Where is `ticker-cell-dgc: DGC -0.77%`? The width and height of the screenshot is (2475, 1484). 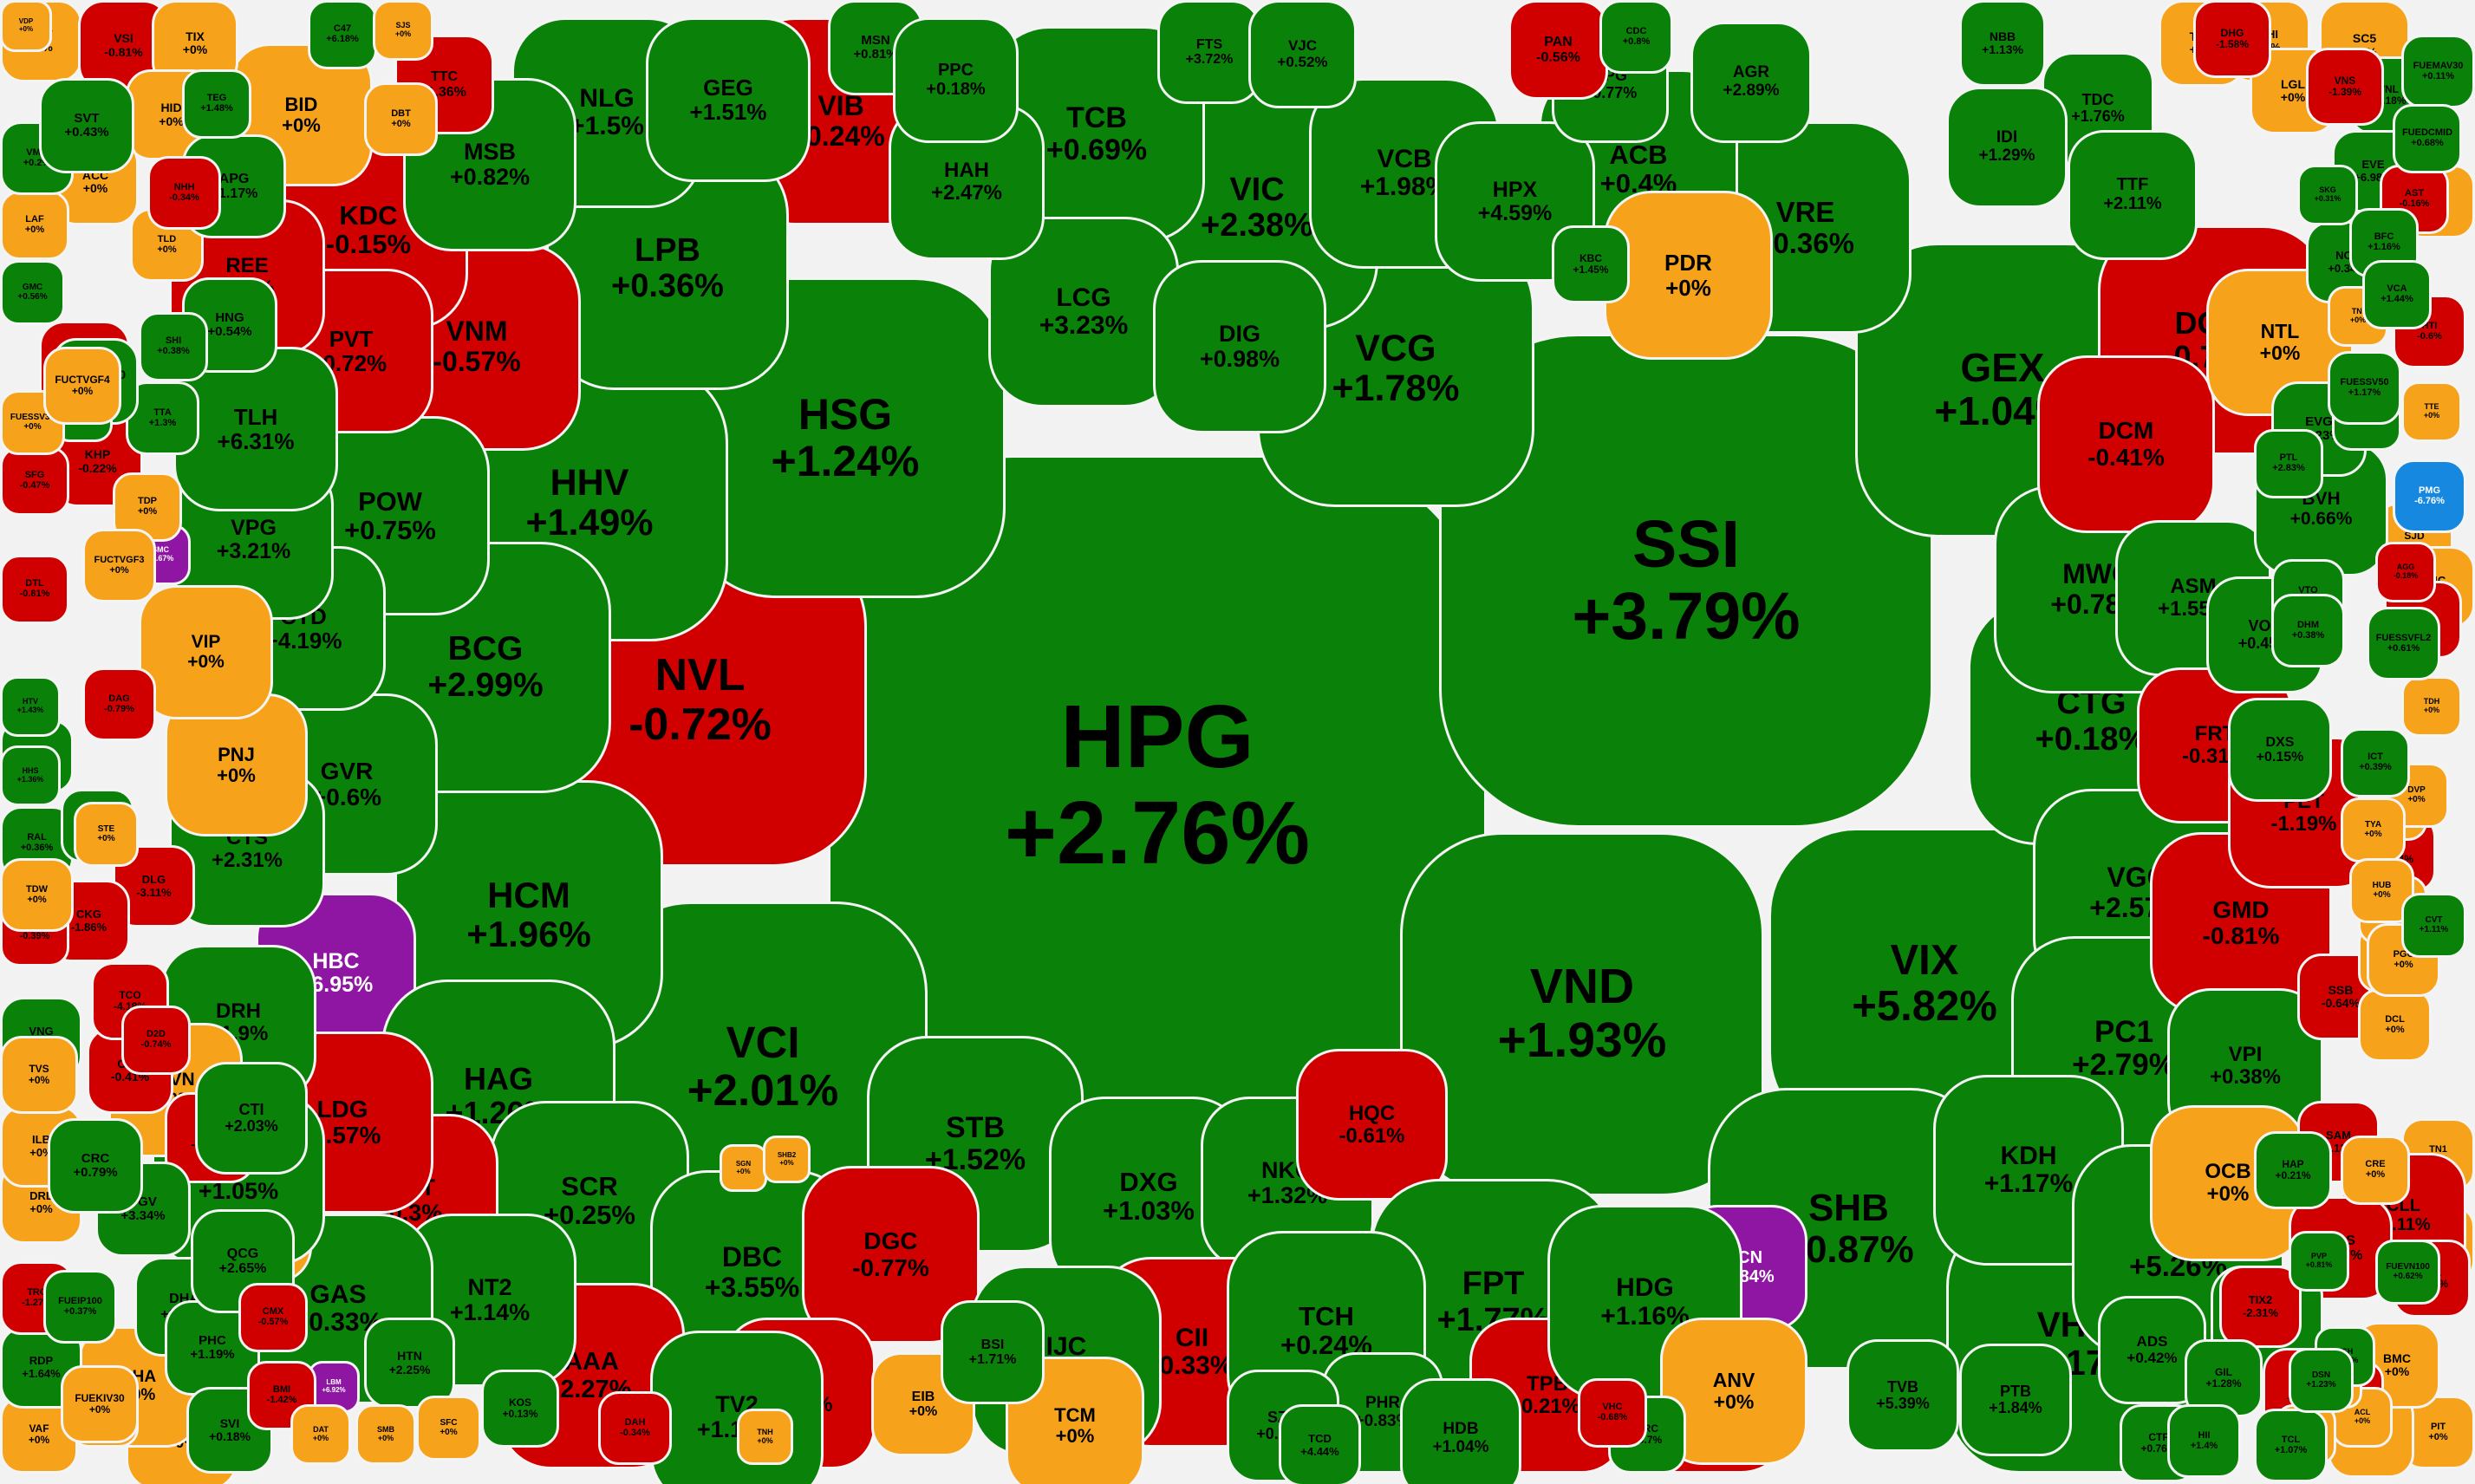 ticker-cell-dgc: DGC -0.77% is located at coordinates (891, 1255).